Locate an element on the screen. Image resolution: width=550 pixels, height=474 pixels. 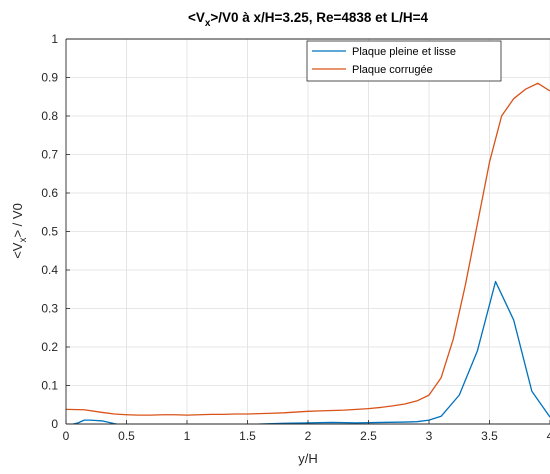
y-tick-label: 0.4 is located at coordinates (49, 270).